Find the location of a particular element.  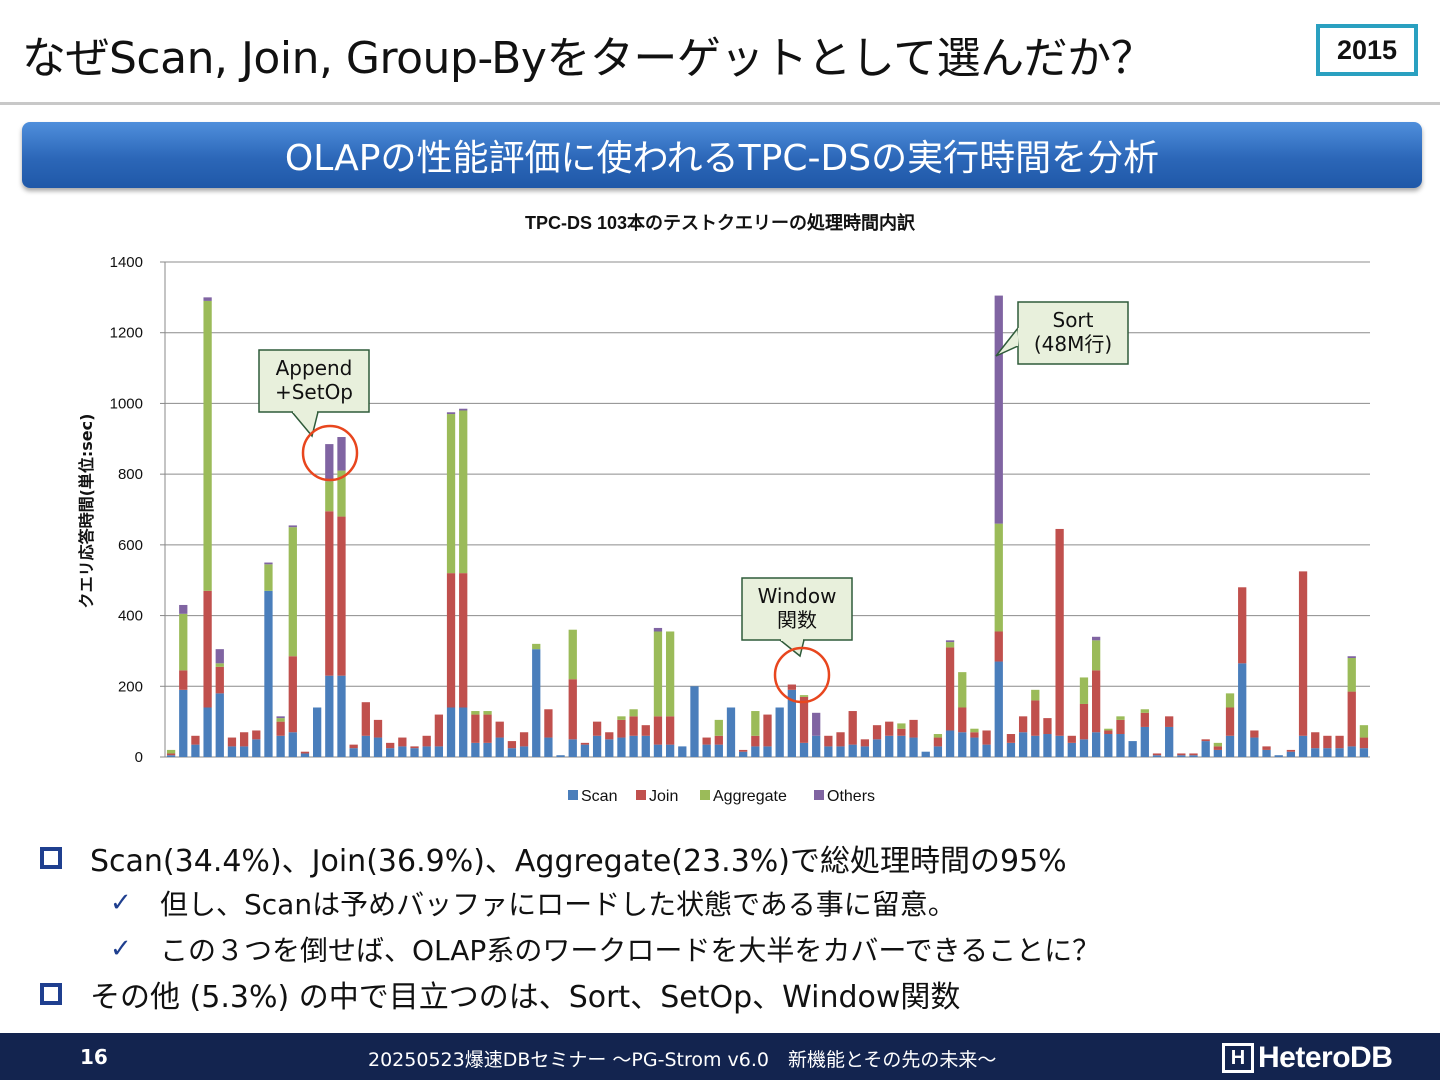

legend-swatch is located at coordinates (641, 795).